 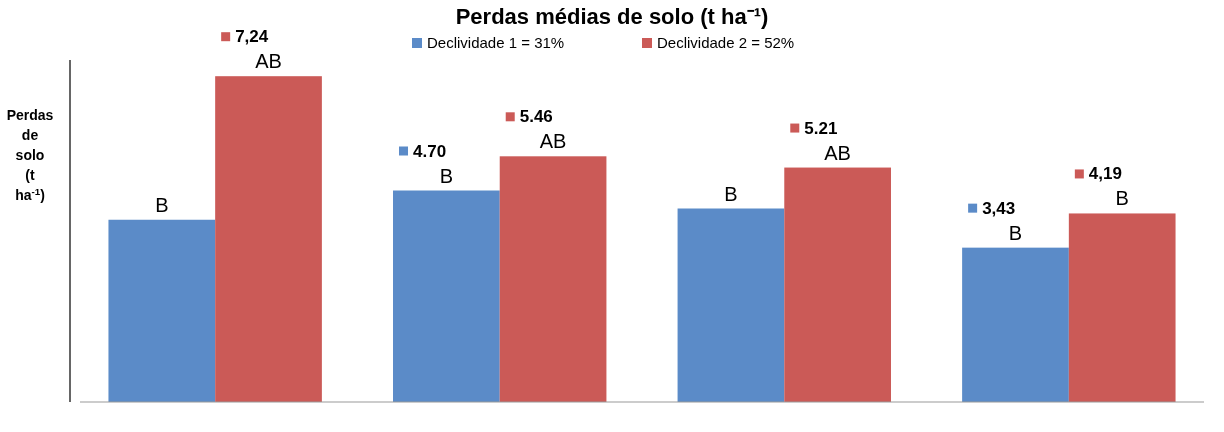 I want to click on y-axis-title: Perdas de solo (t ha$^{-1}$), so click(x=30, y=155).